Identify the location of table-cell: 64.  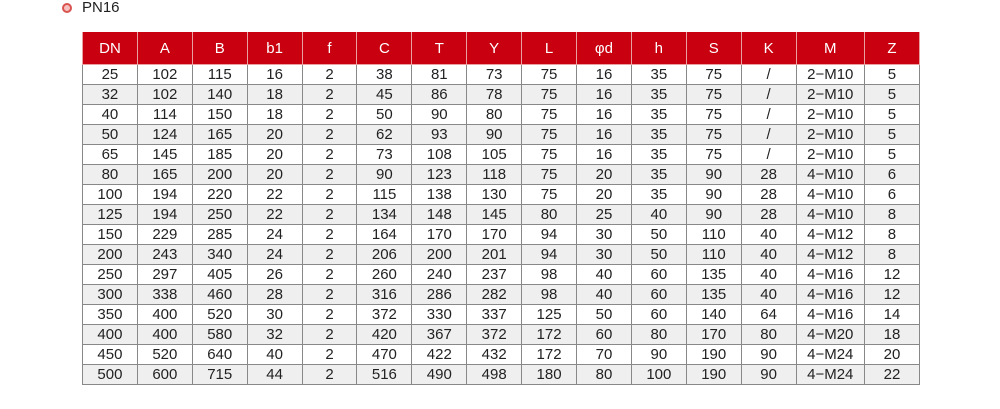
(768, 314).